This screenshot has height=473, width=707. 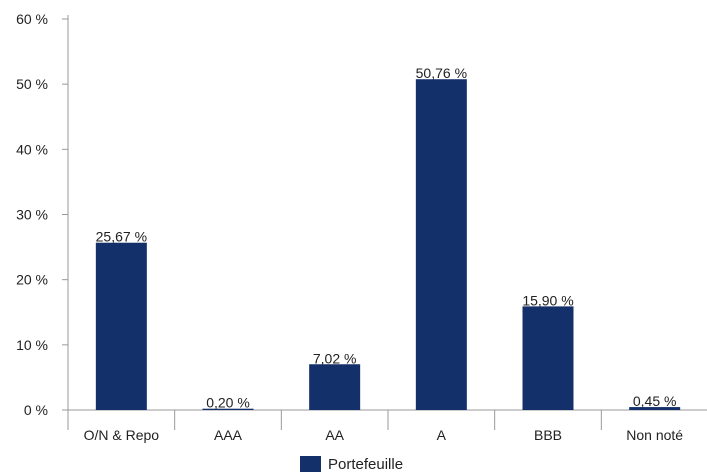 I want to click on y-tick-label: 10 %, so click(x=32, y=345).